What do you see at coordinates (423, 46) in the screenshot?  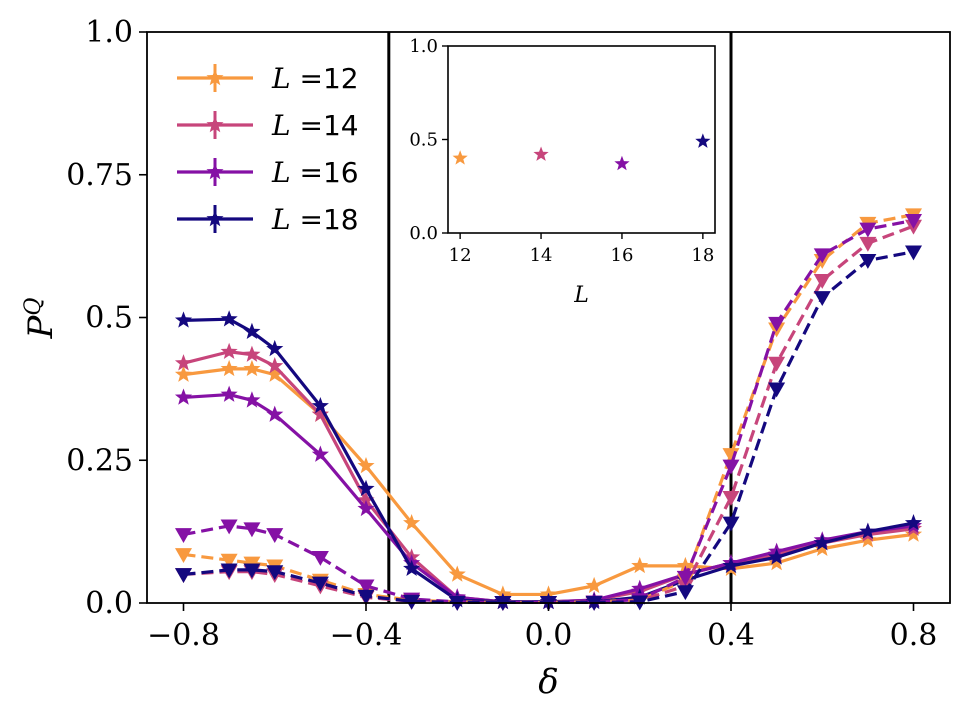 I see `inset-y-tick-label: 1.0` at bounding box center [423, 46].